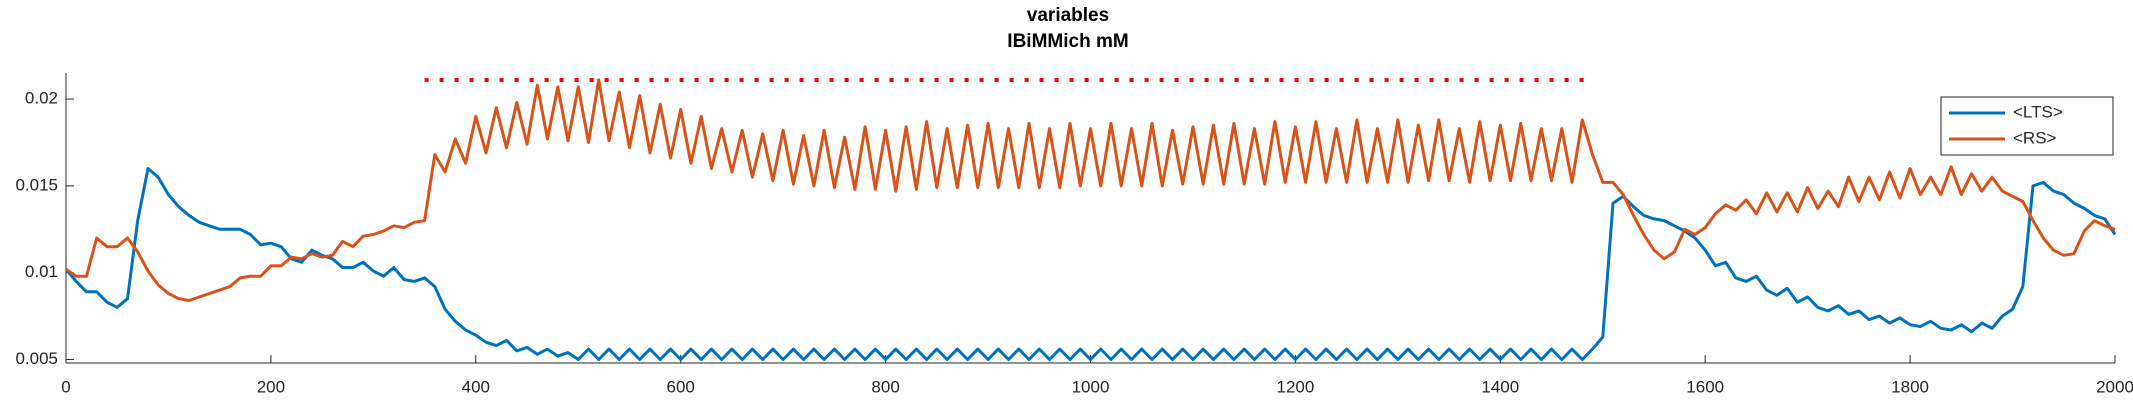 This screenshot has height=400, width=2133. What do you see at coordinates (65, 386) in the screenshot?
I see `x-tick-label: 0` at bounding box center [65, 386].